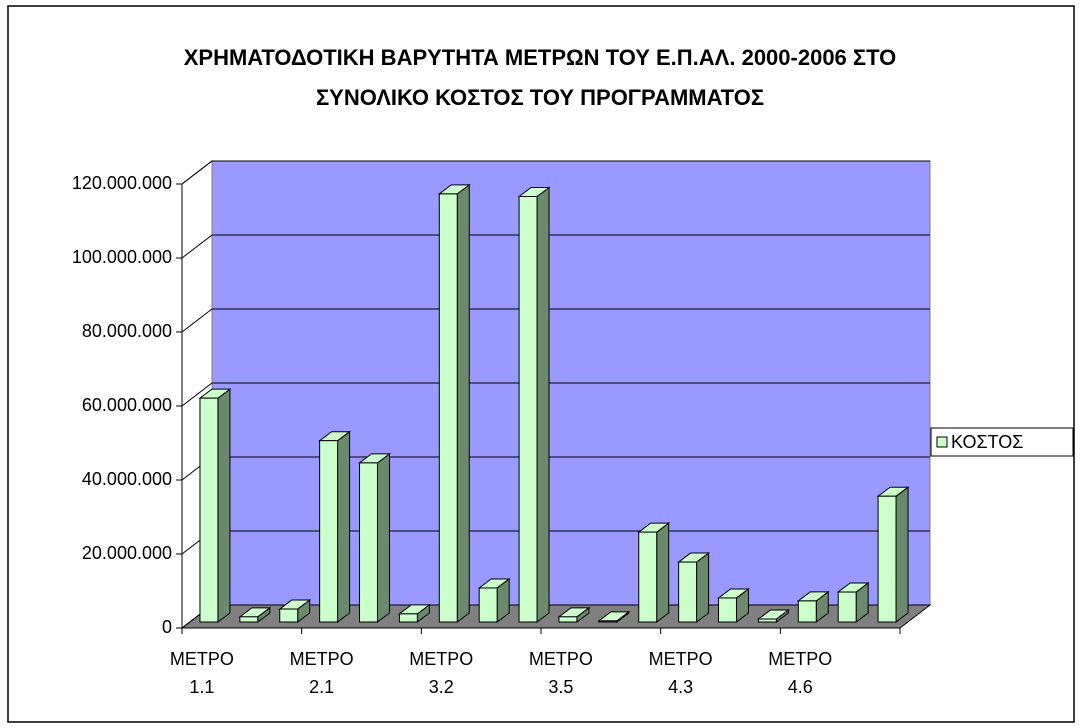 This screenshot has height=728, width=1081. What do you see at coordinates (127, 553) in the screenshot?
I see `y-tick-label: 20.000.000` at bounding box center [127, 553].